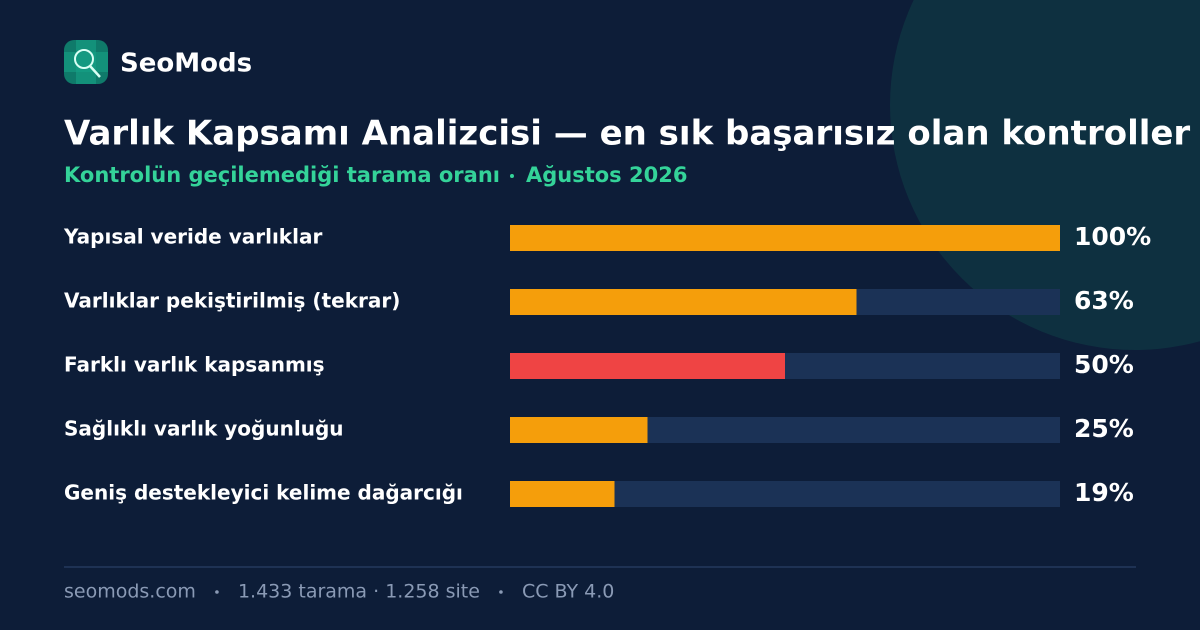  I want to click on brand: SeoMods, so click(186, 64).